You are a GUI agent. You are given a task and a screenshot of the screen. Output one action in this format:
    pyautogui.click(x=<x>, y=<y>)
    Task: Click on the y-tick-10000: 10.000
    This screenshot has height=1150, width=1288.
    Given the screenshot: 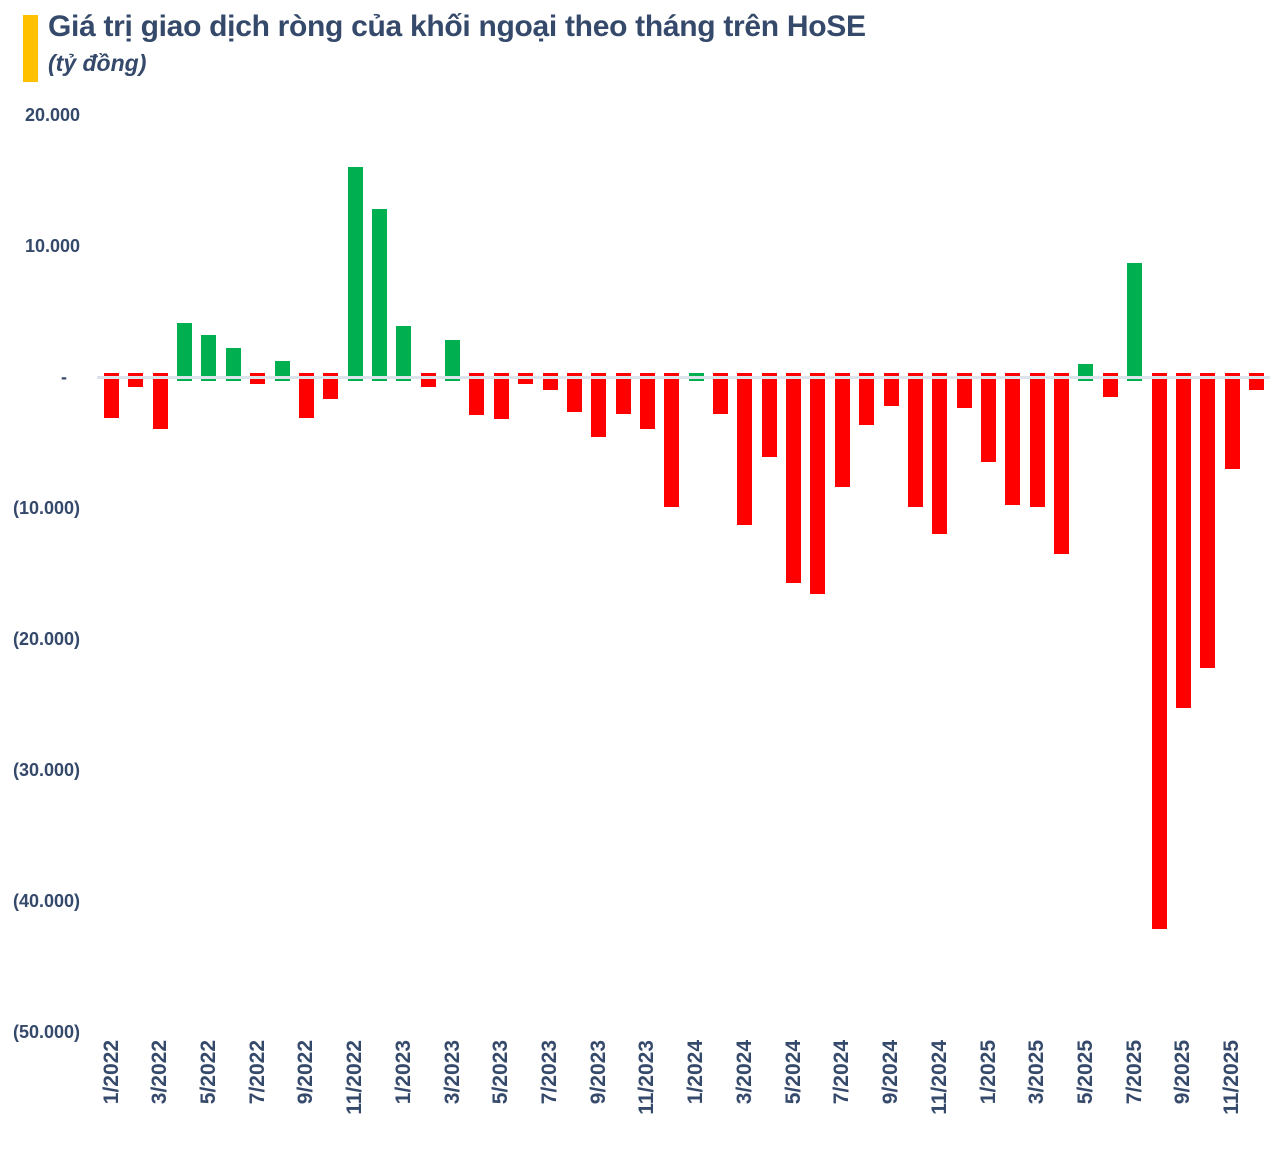 What is the action you would take?
    pyautogui.click(x=52, y=246)
    